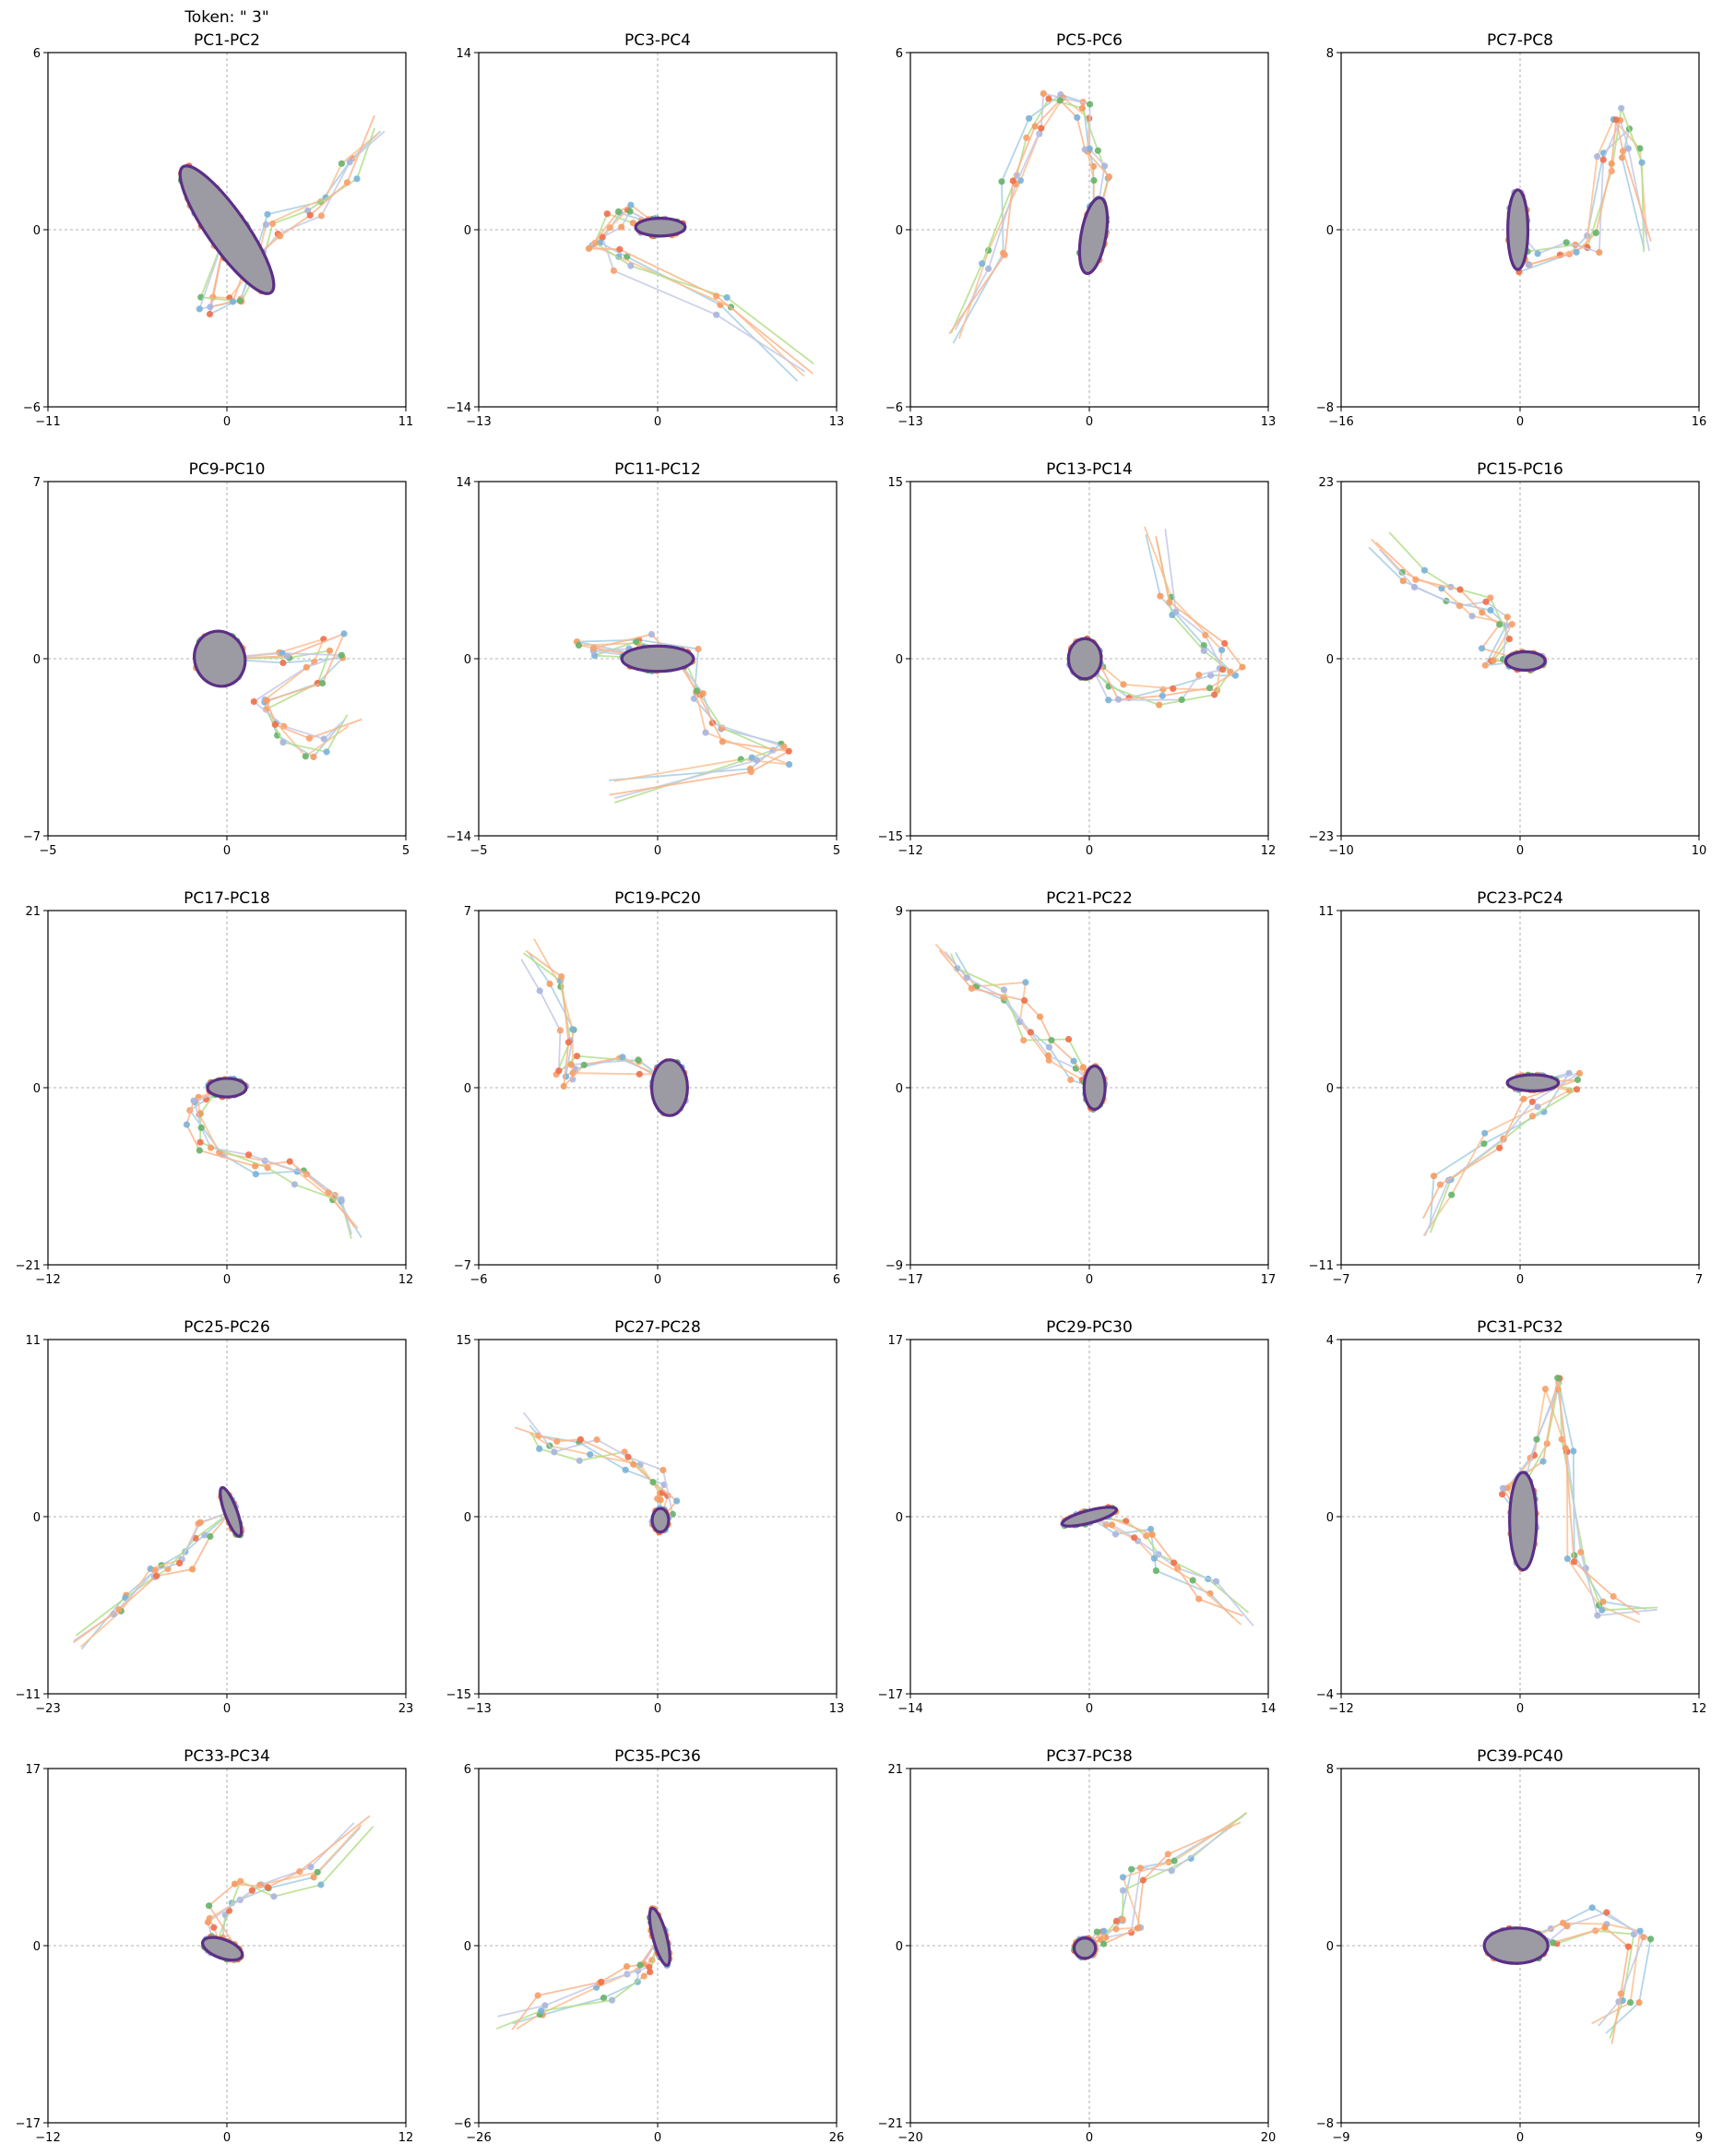 Image resolution: width=1723 pixels, height=2156 pixels. What do you see at coordinates (657, 469) in the screenshot?
I see `subplot-title: PC11-PC12` at bounding box center [657, 469].